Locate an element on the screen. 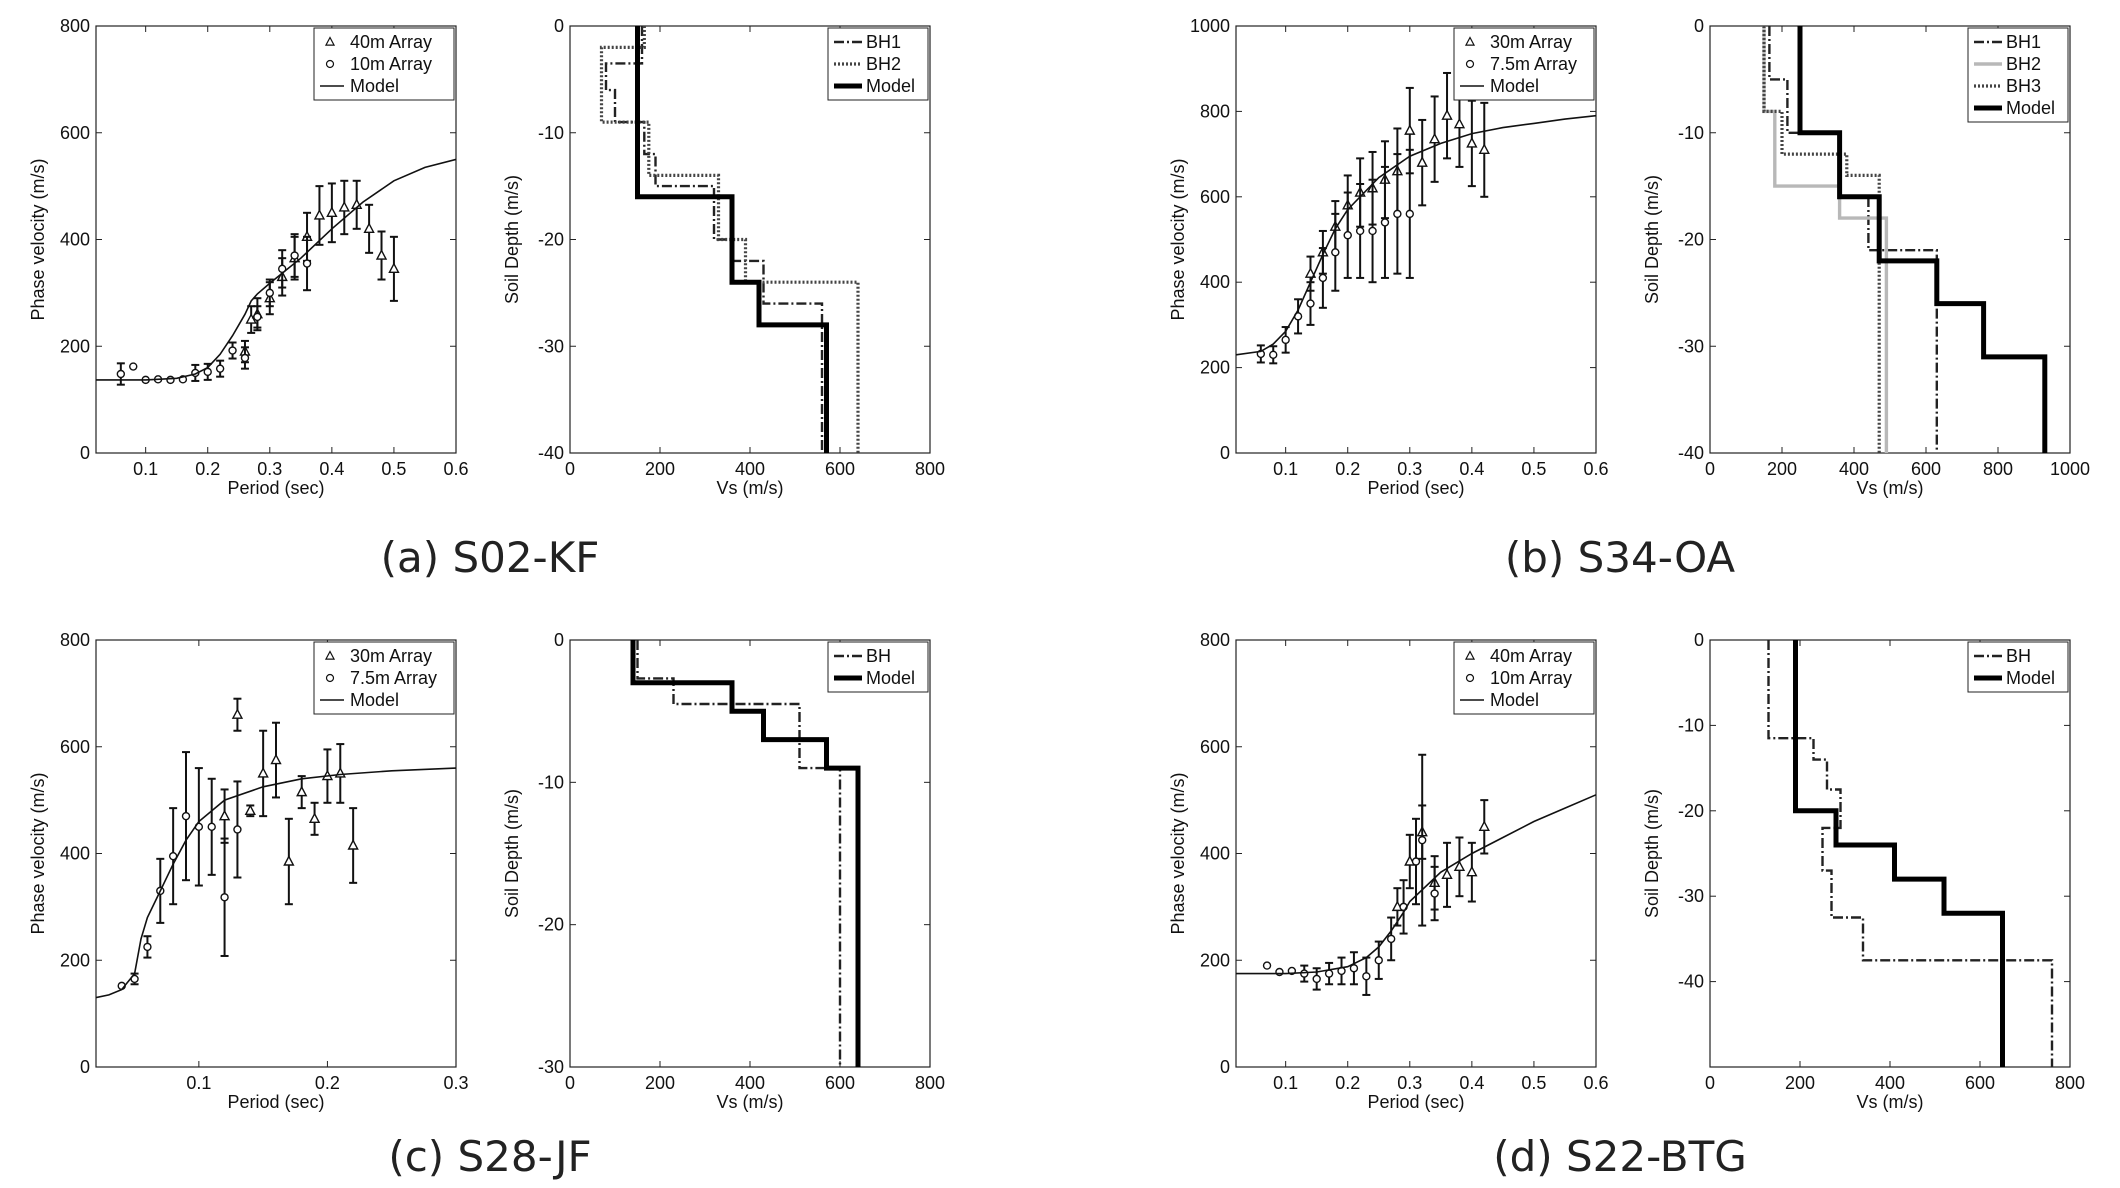 The width and height of the screenshot is (2120, 1188). p3-profile-line-model is located at coordinates (1899, 853).